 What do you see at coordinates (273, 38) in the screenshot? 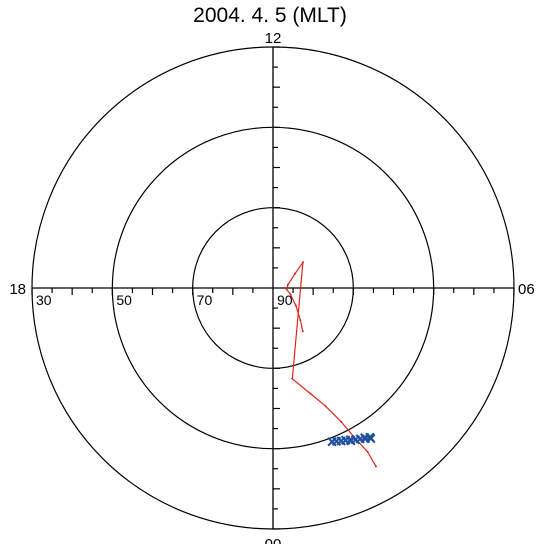
I see `mlt-label-top: 12` at bounding box center [273, 38].